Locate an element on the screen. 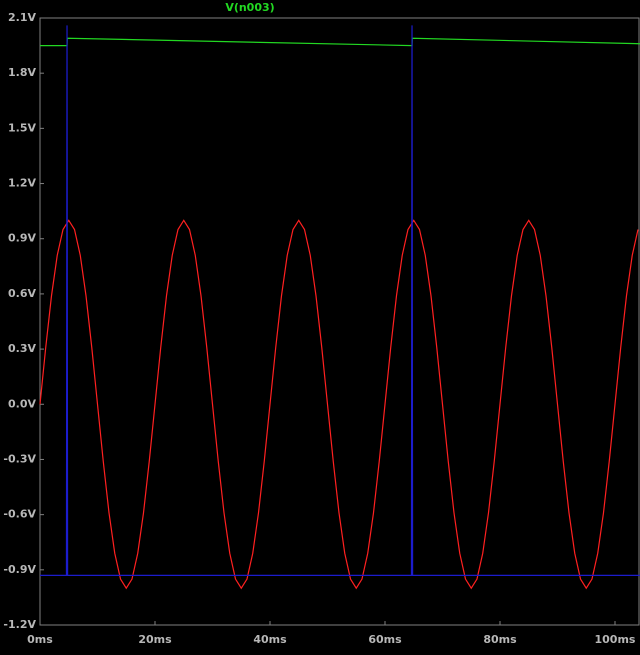  x-tick-label: 0ms is located at coordinates (40, 639).